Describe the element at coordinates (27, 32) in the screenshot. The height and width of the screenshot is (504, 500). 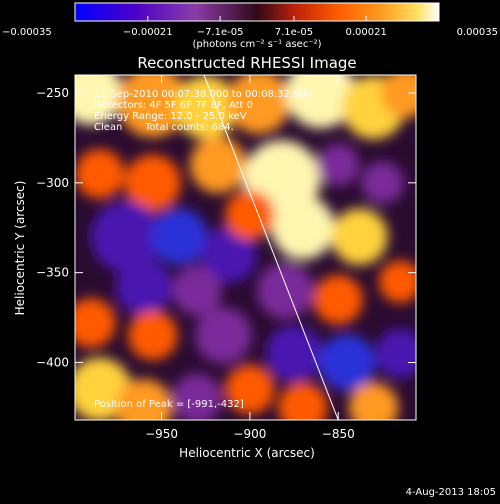
I see `colorbar-tick-label: −0.00035` at that location.